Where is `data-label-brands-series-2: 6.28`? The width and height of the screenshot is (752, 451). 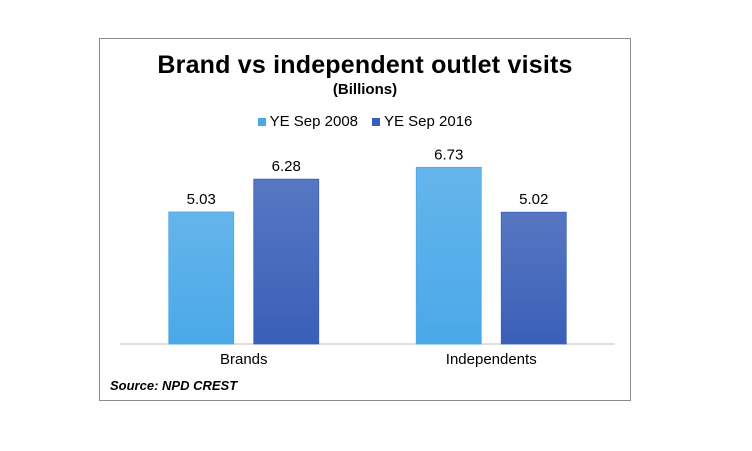 data-label-brands-series-2: 6.28 is located at coordinates (286, 166).